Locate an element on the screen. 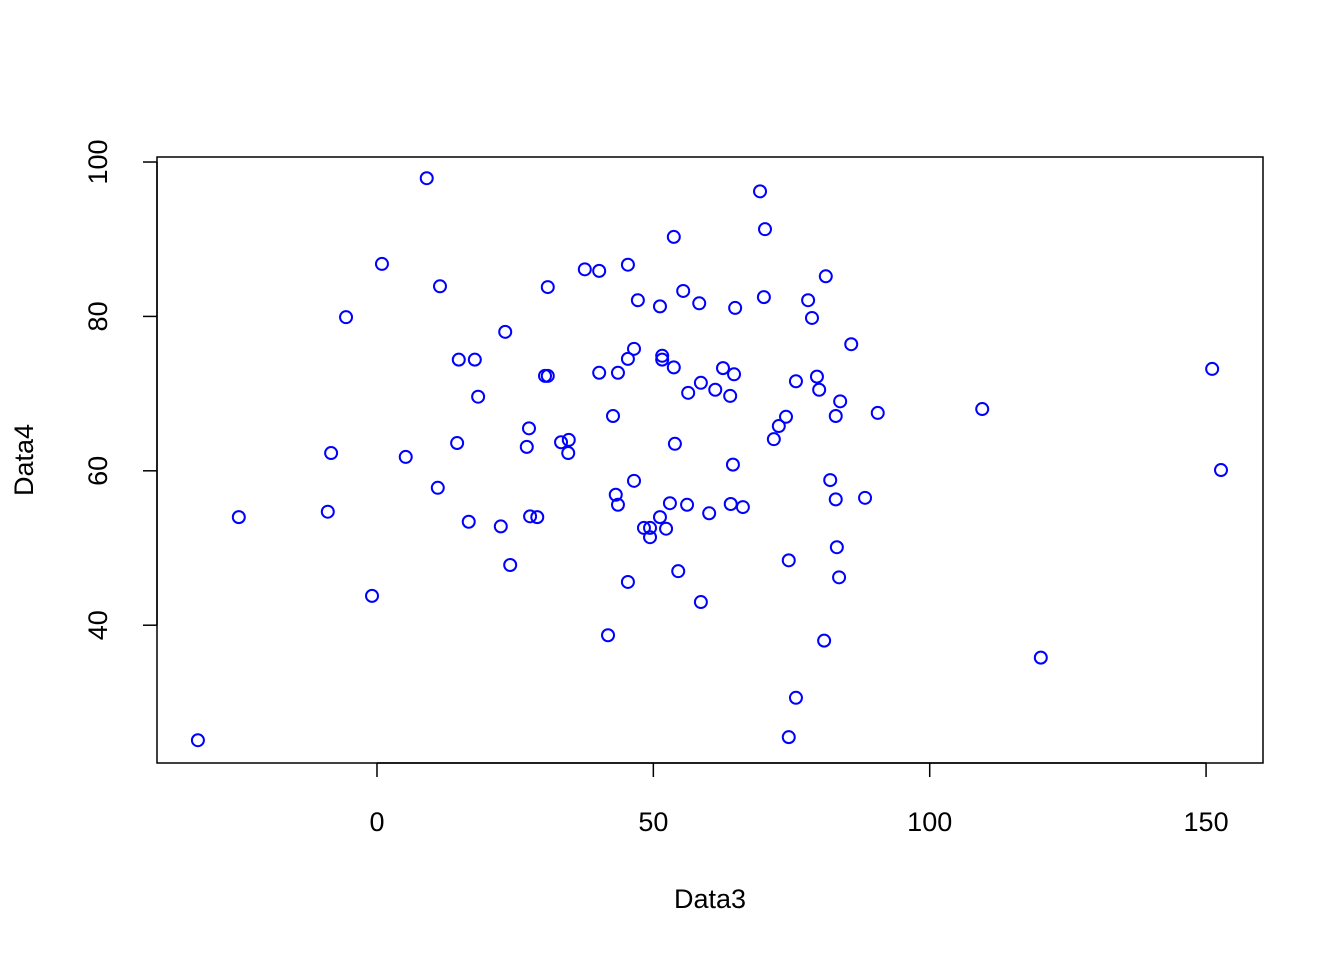  x-tick-label: 0 is located at coordinates (376, 822).